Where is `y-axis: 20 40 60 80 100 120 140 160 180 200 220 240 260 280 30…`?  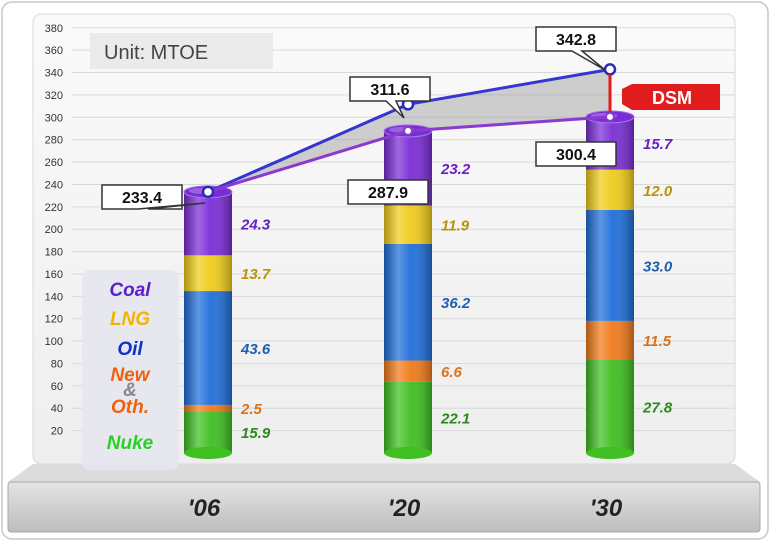
y-axis: 20 40 60 80 100 120 140 160 180 200 220 240 260 280 30… is located at coordinates (54, 230).